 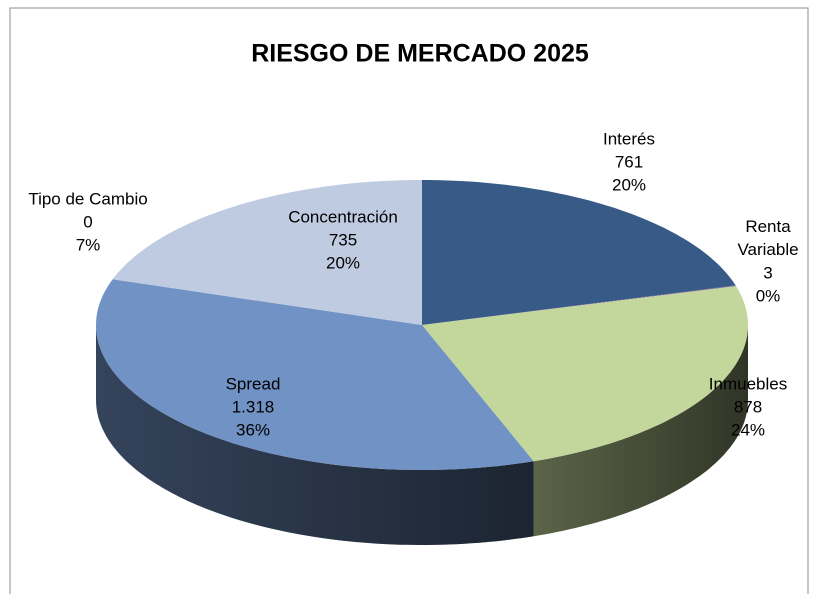 What do you see at coordinates (767, 238) in the screenshot?
I see `data-label-category: Renta Variable` at bounding box center [767, 238].